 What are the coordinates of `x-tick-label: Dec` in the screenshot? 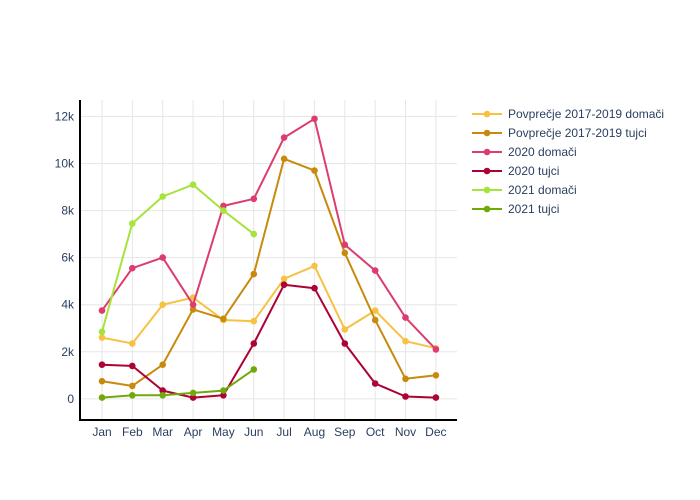 It's located at (435, 432).